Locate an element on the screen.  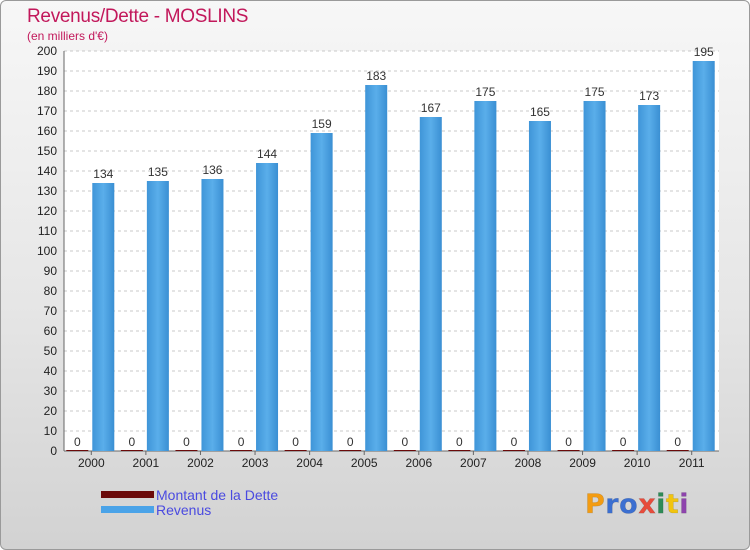
y-tick-label: 130 is located at coordinates (47, 191).